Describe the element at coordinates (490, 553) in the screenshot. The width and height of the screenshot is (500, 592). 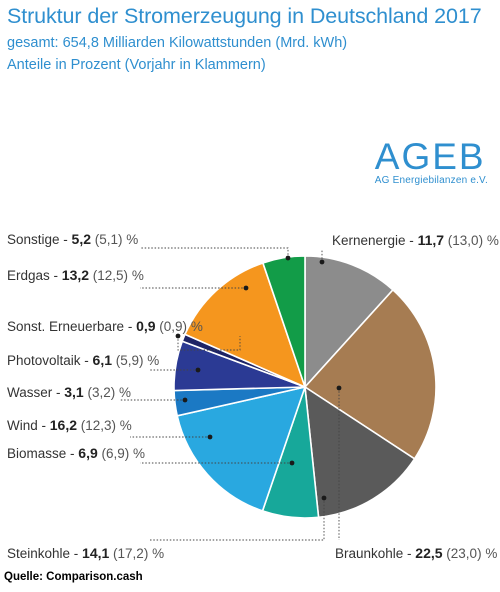
I see `slice-unit-braunkohle: %` at that location.